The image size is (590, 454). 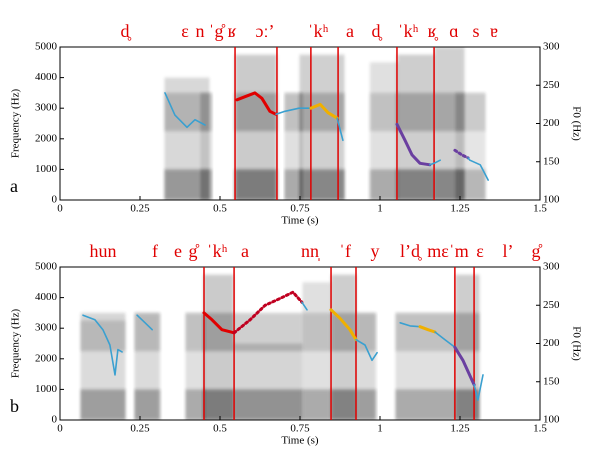 I want to click on y-tick-label: 0, so click(x=55, y=420).